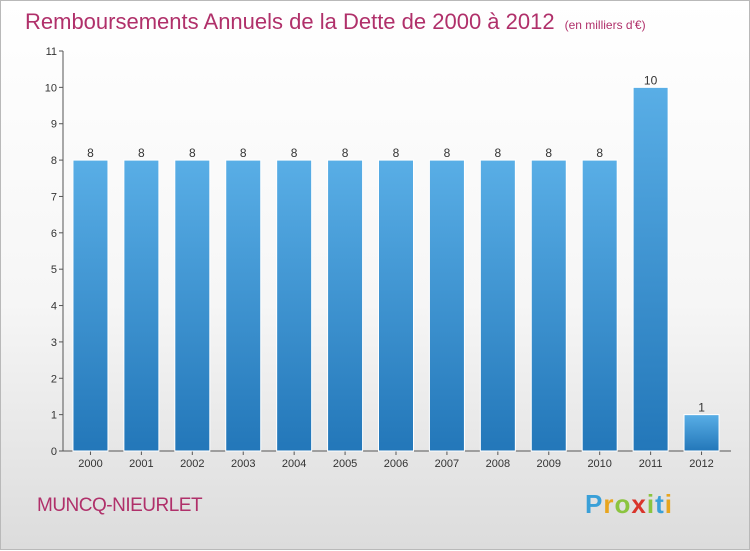  I want to click on x-tick-label: 2011, so click(651, 464).